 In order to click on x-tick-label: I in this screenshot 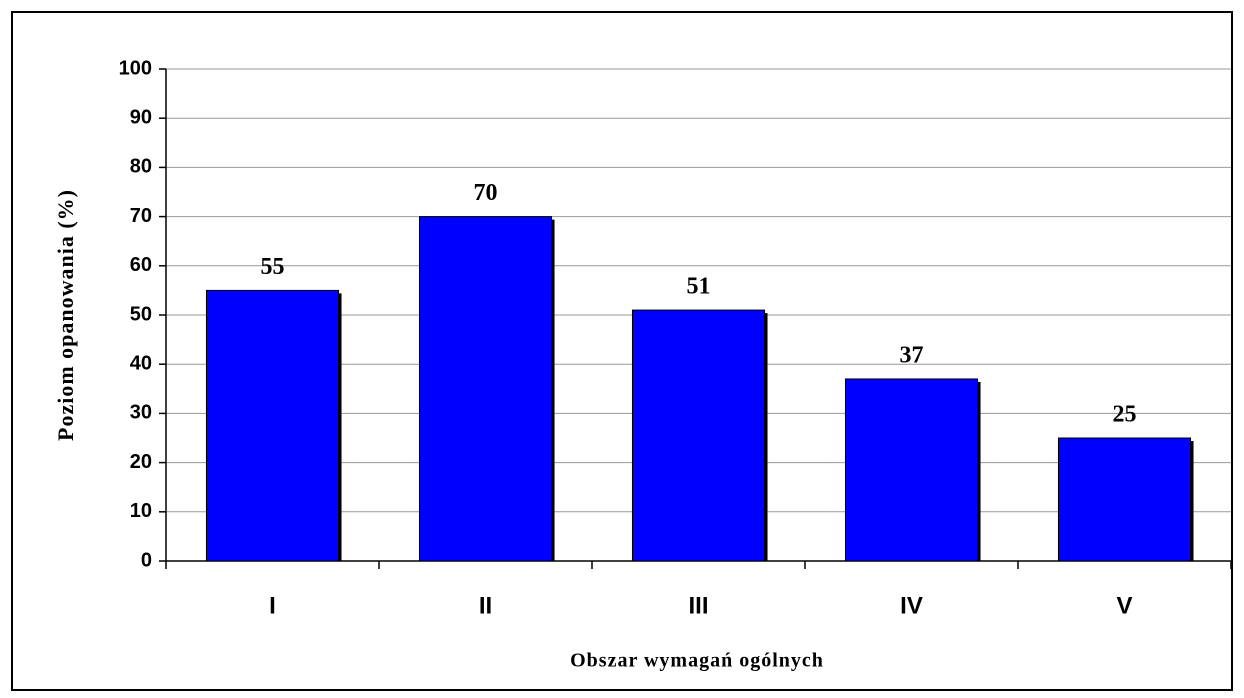, I will do `click(272, 605)`.